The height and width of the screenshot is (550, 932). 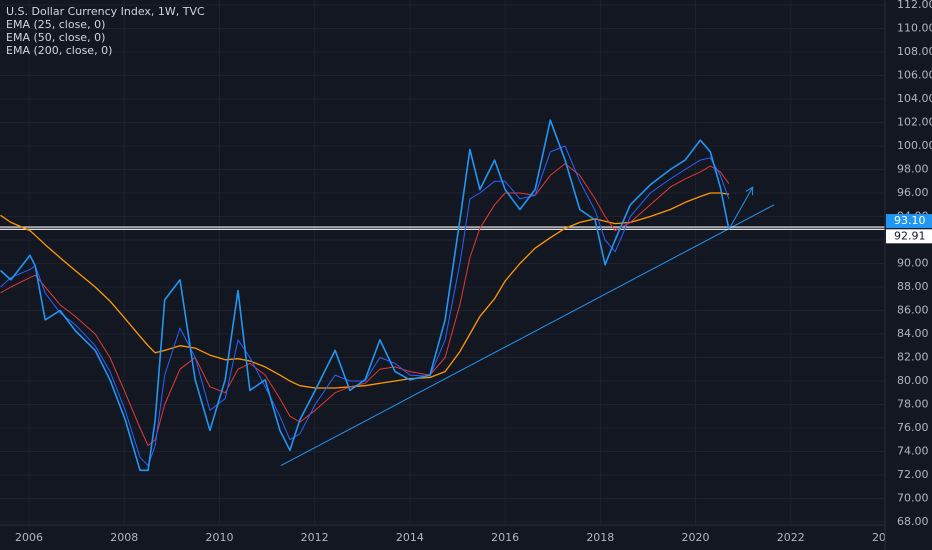 I want to click on price-label: 93.10, so click(x=910, y=220).